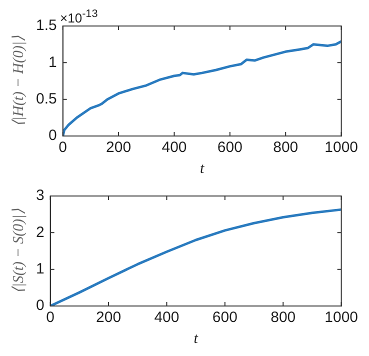  Describe the element at coordinates (18, 81) in the screenshot. I see `y-axis-title: ⟨|H(t) − H(0)|⟩` at that location.